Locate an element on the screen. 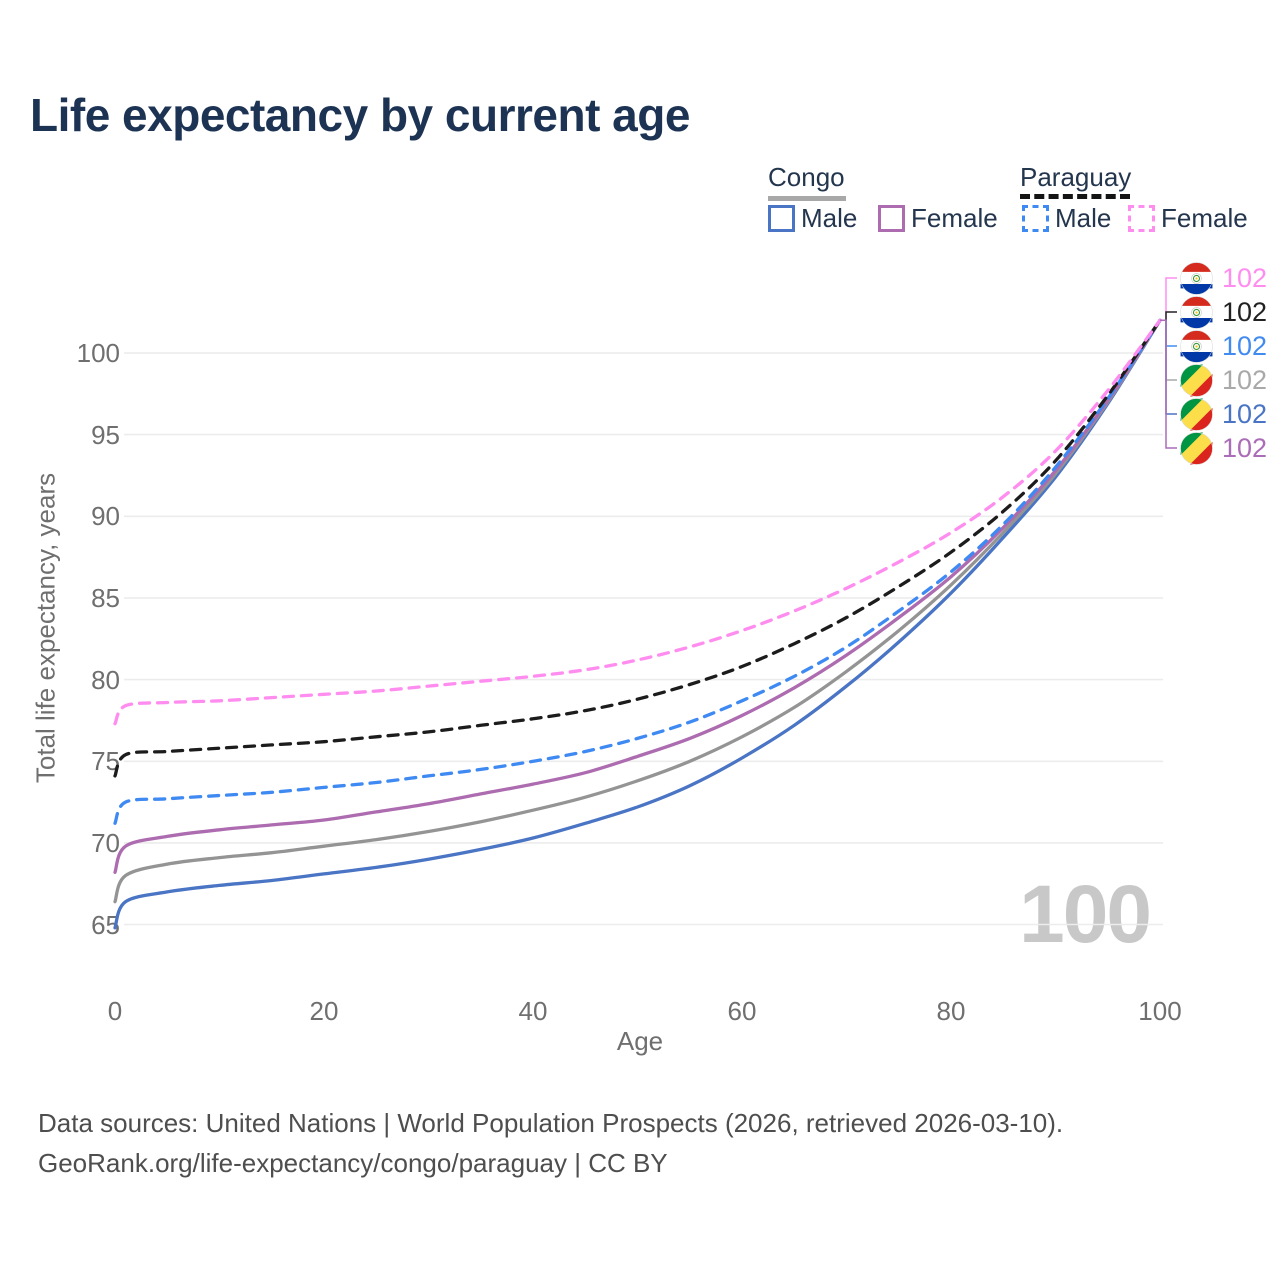 This screenshot has width=1280, height=1280. y-tick-label: 85 is located at coordinates (105, 597).